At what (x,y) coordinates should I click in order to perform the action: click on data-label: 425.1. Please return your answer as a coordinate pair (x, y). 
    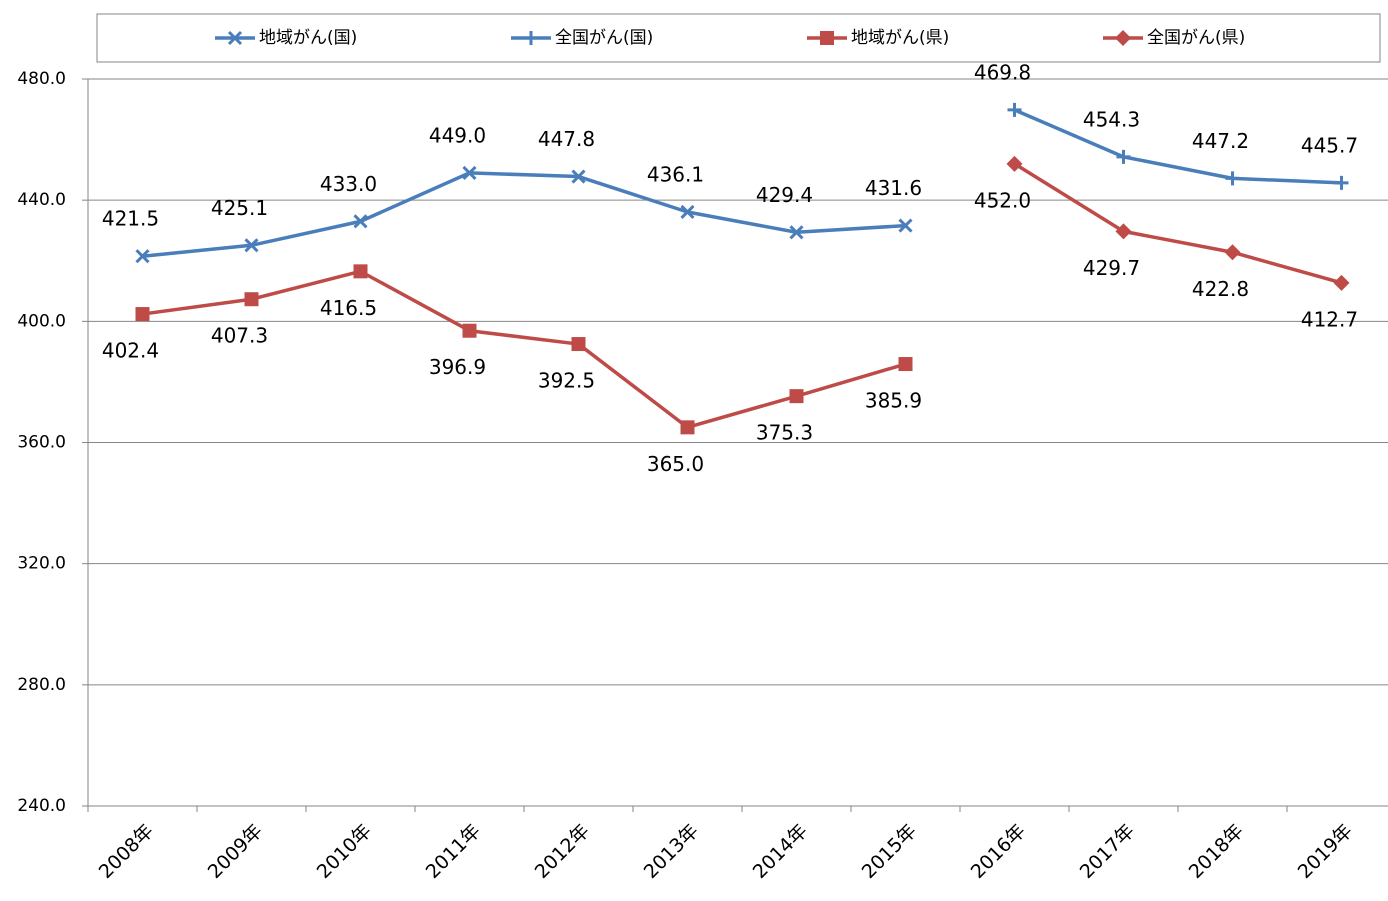
    Looking at the image, I should click on (239, 208).